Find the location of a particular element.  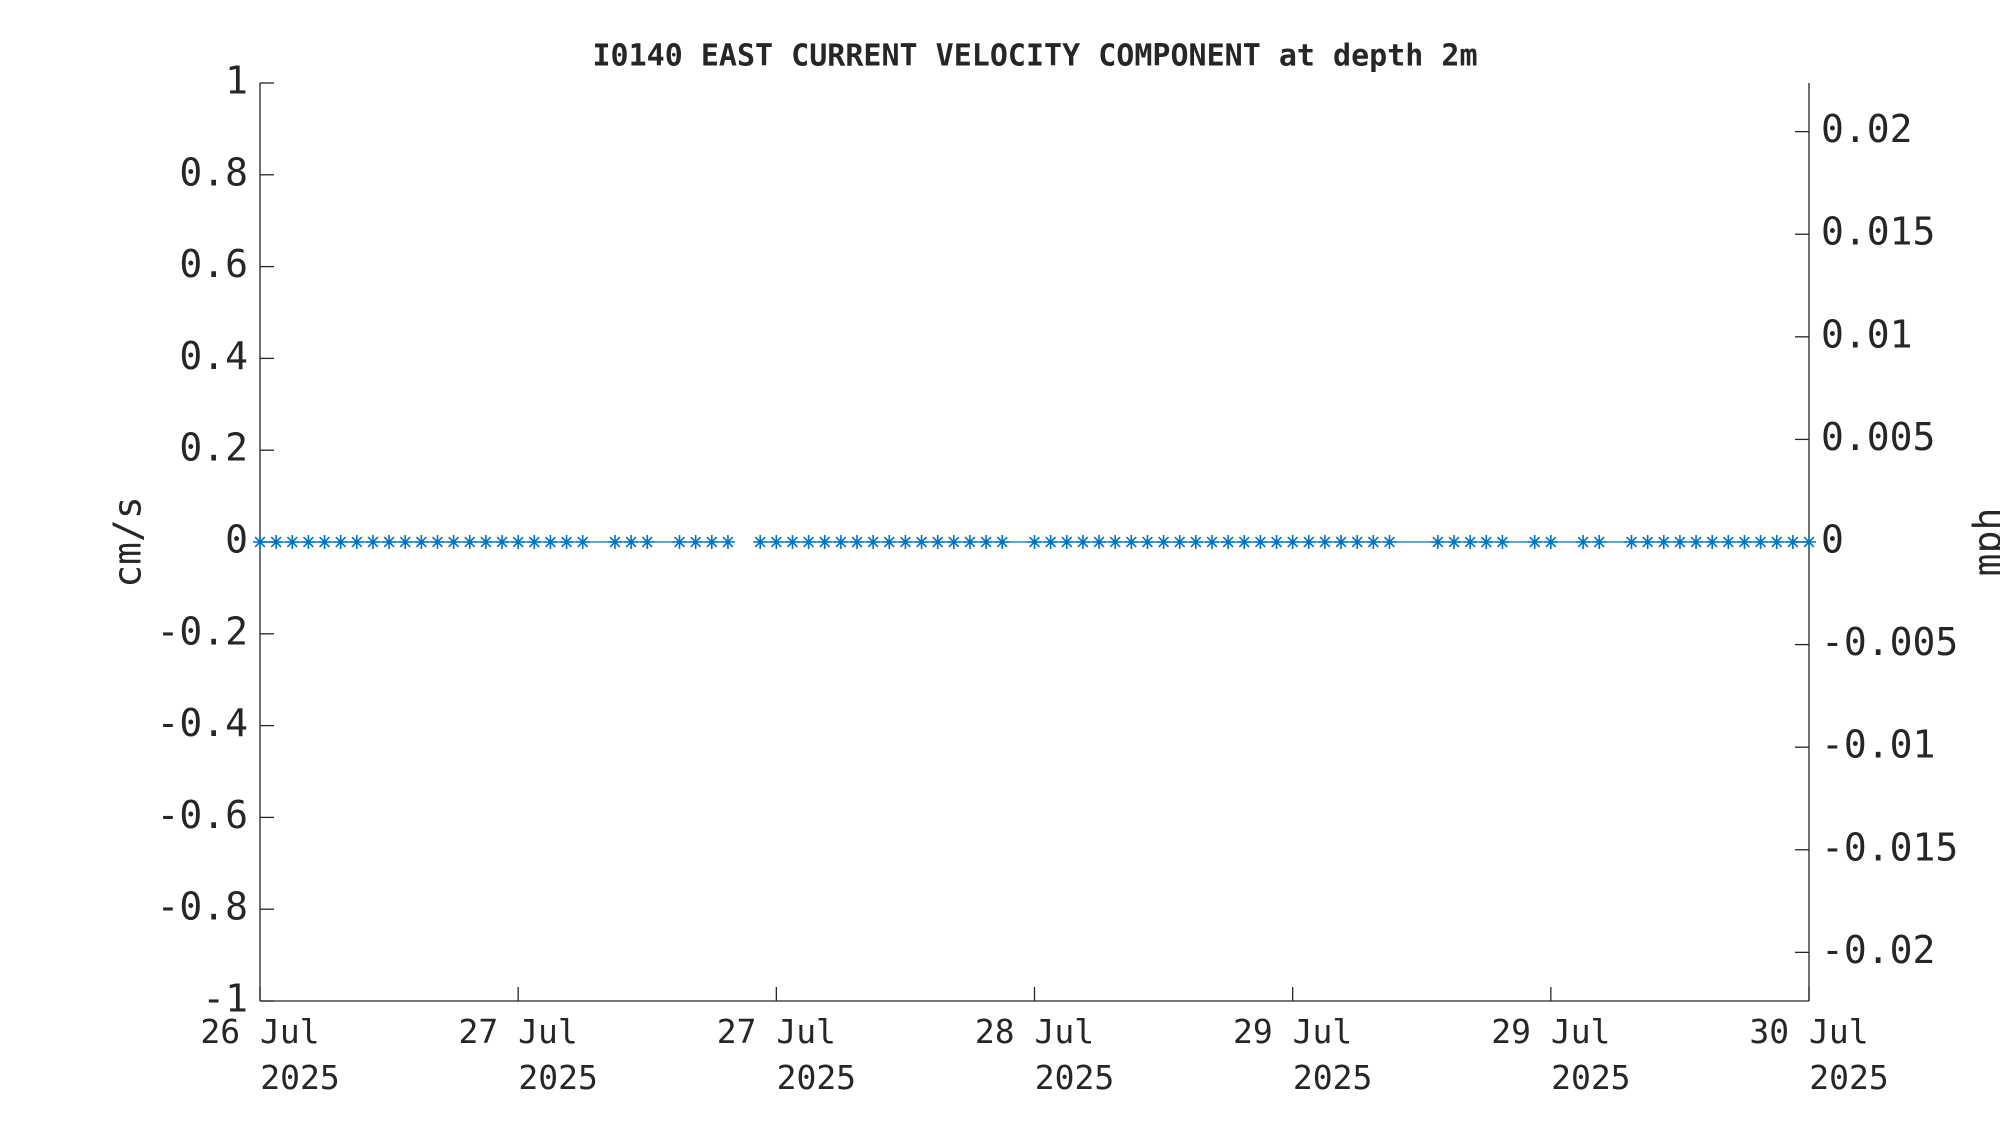

y2-tick-label: 0.005 is located at coordinates (1878, 437).